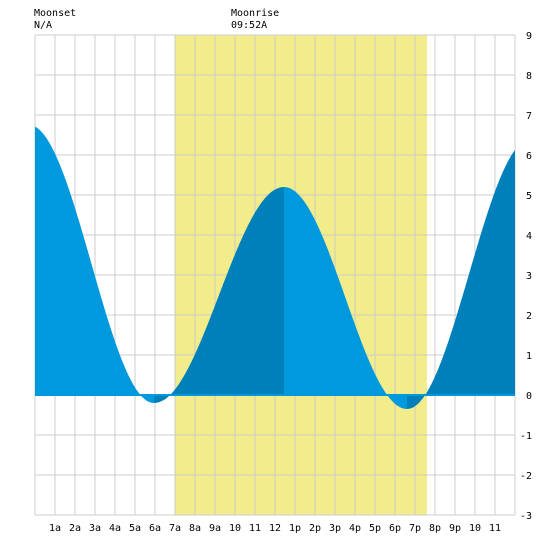 The width and height of the screenshot is (550, 550). Describe the element at coordinates (43, 25) in the screenshot. I see `moonset-time: N/A` at that location.